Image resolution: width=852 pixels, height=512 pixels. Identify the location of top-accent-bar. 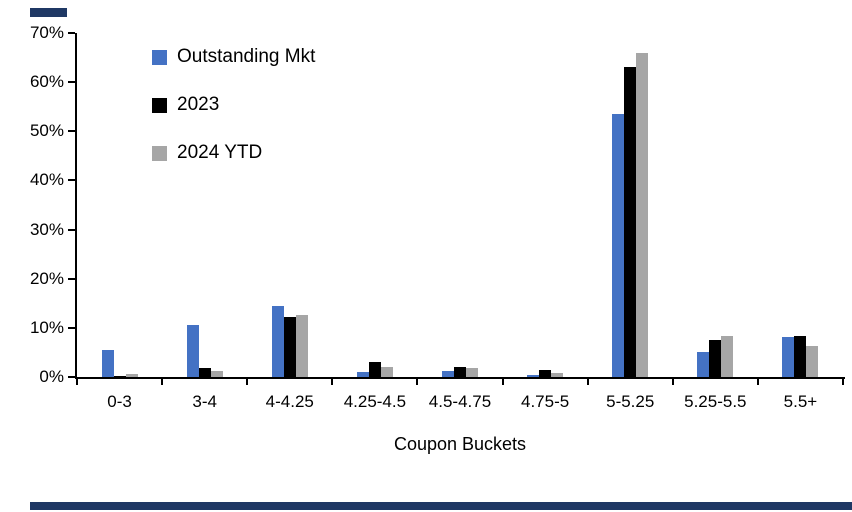
(48, 12).